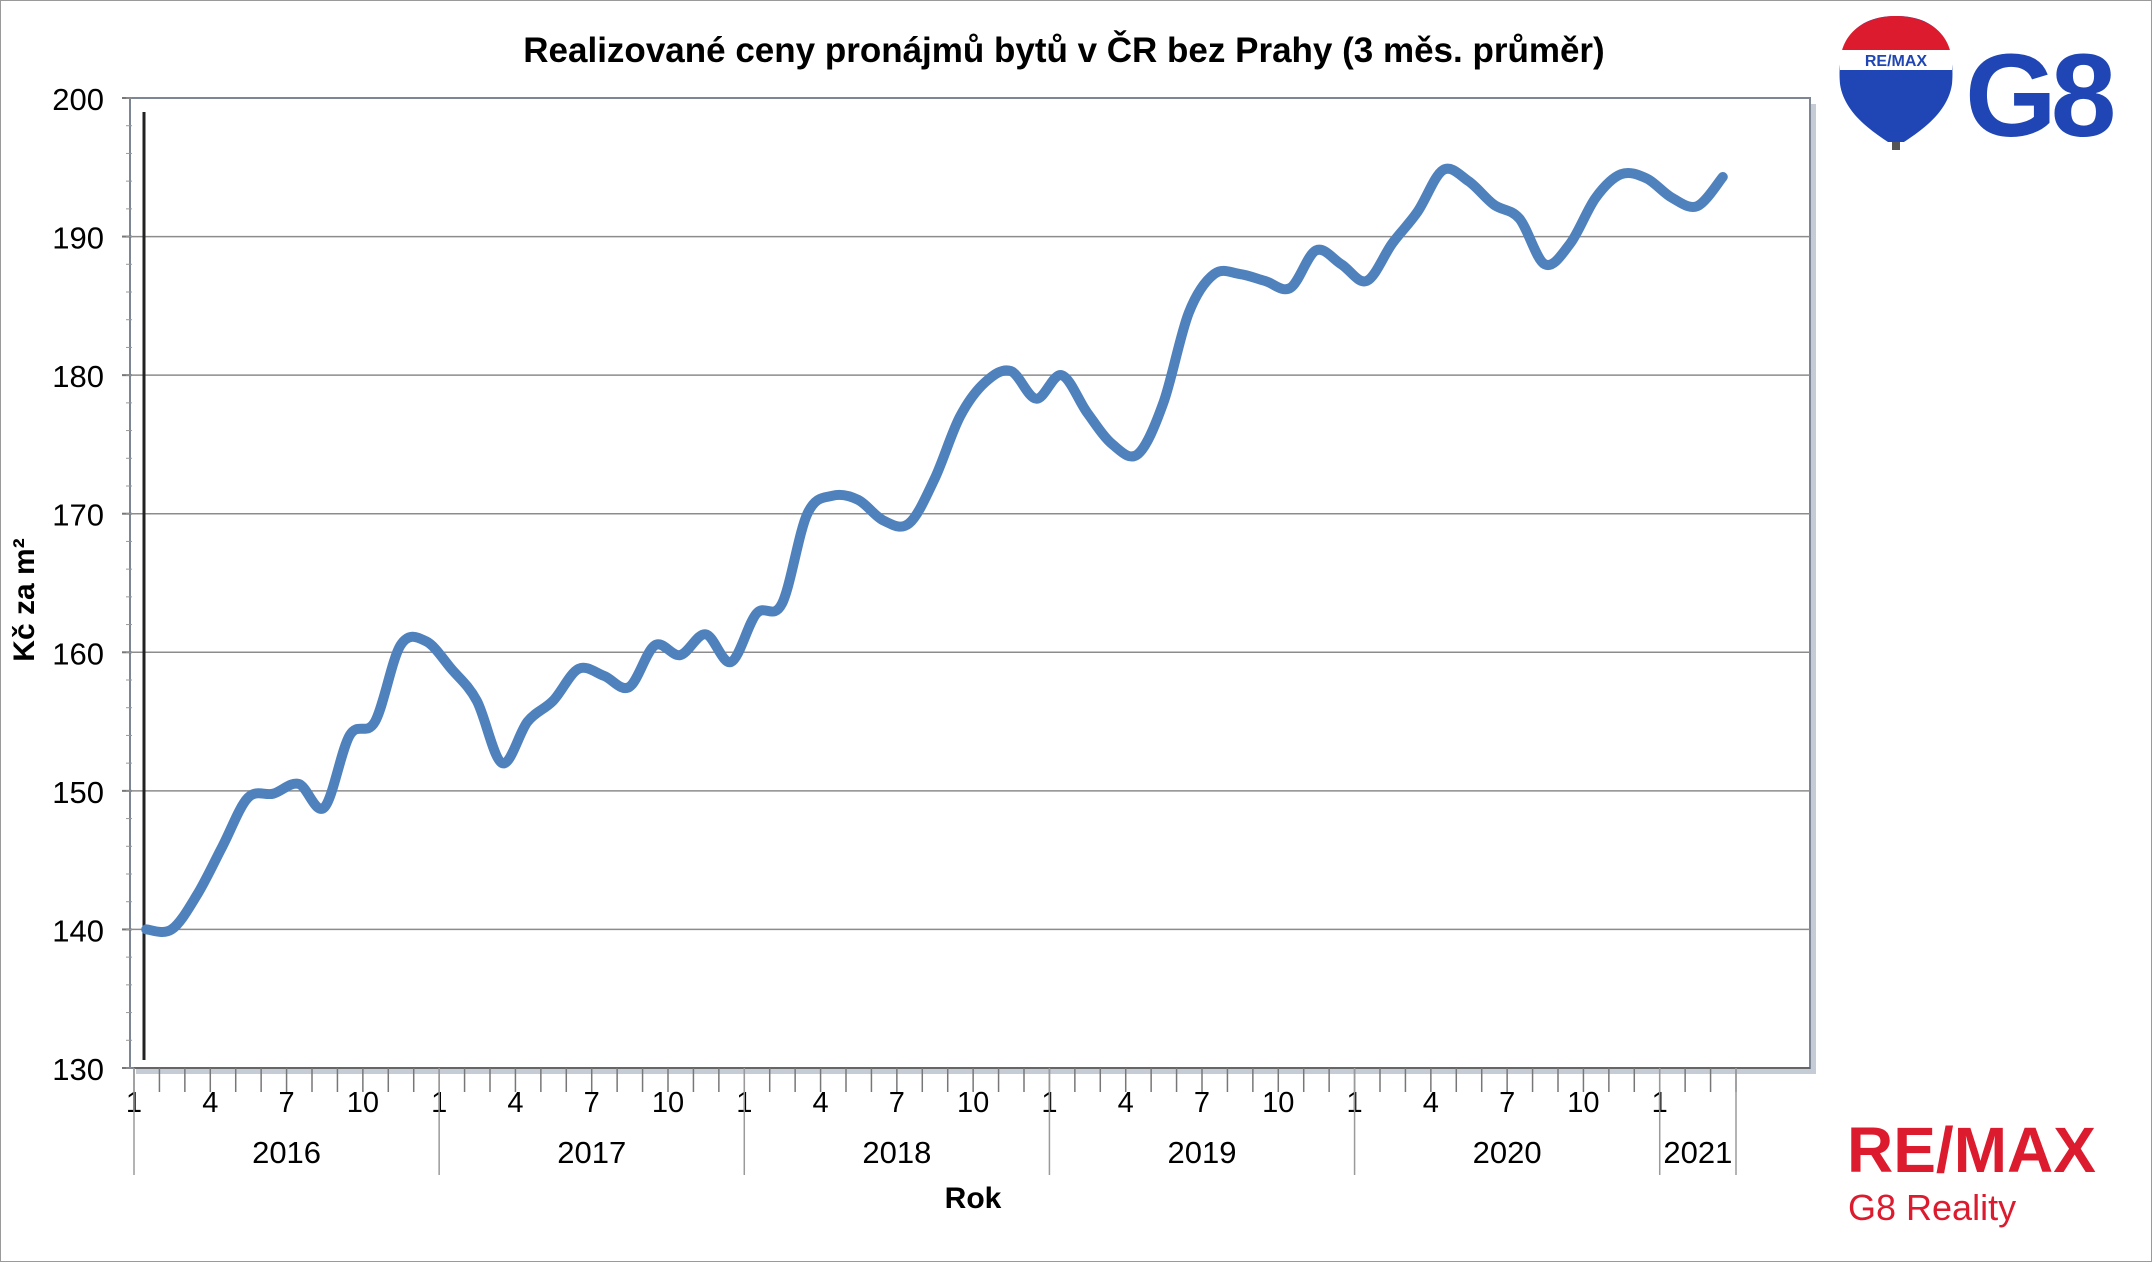  Describe the element at coordinates (99, 584) in the screenshot. I see `y-axis-tick-labels: 130 140 150 160 170 180 190 200` at that location.